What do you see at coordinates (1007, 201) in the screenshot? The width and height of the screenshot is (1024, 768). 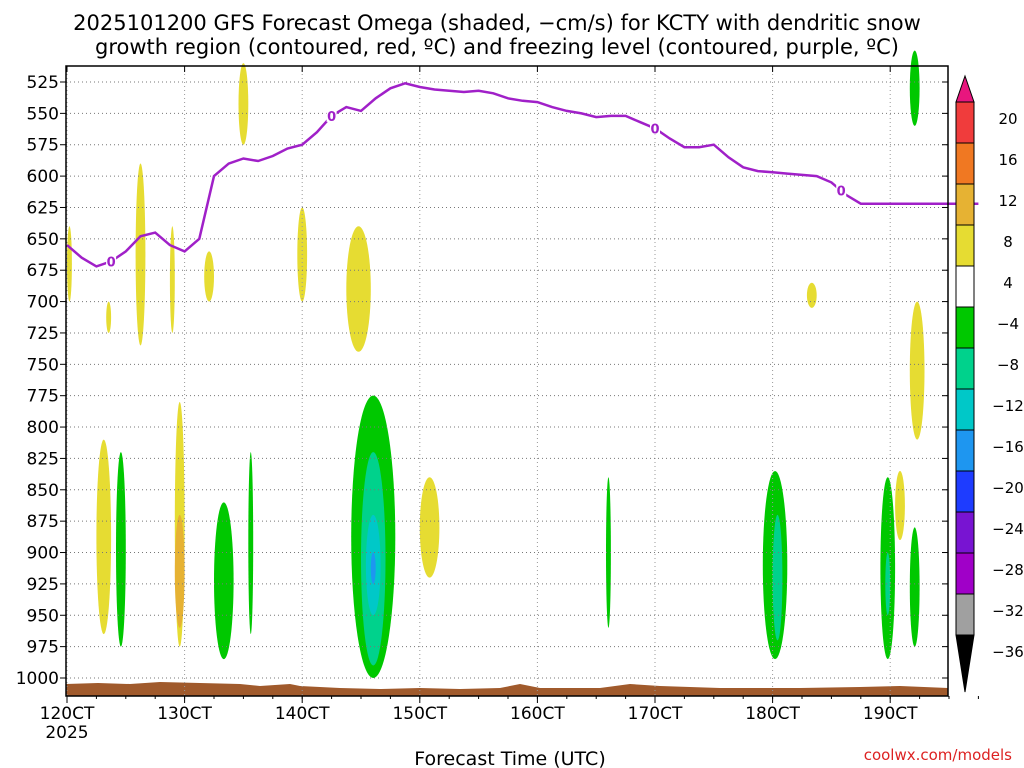 I see `colorbar-tick-label: 12` at bounding box center [1007, 201].